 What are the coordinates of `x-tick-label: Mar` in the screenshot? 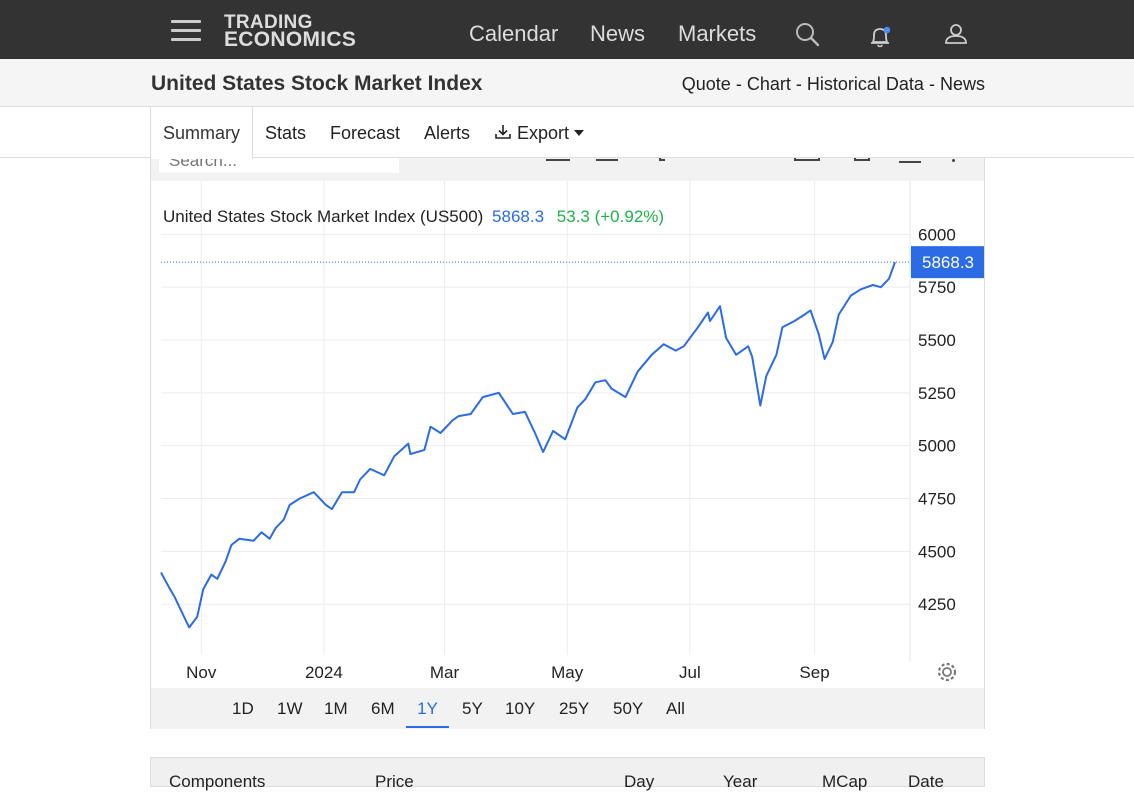 It's located at (445, 672).